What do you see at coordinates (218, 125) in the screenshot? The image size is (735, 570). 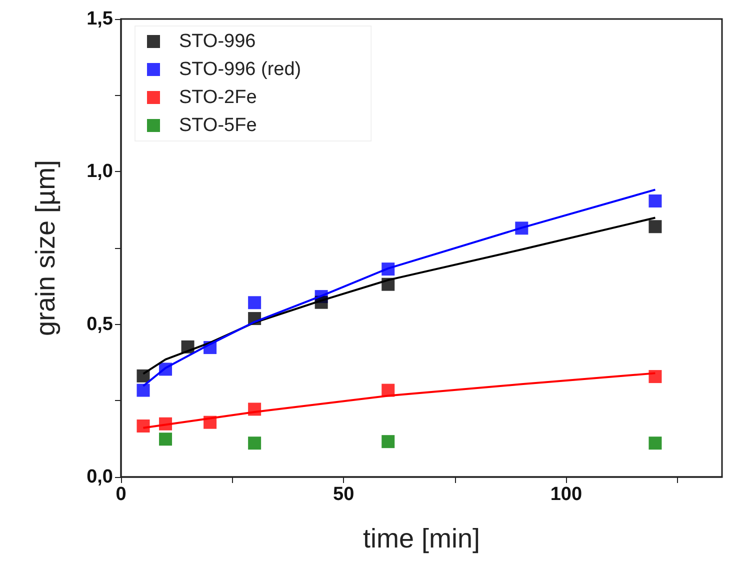 I see `legend-label: STO-5Fe` at bounding box center [218, 125].